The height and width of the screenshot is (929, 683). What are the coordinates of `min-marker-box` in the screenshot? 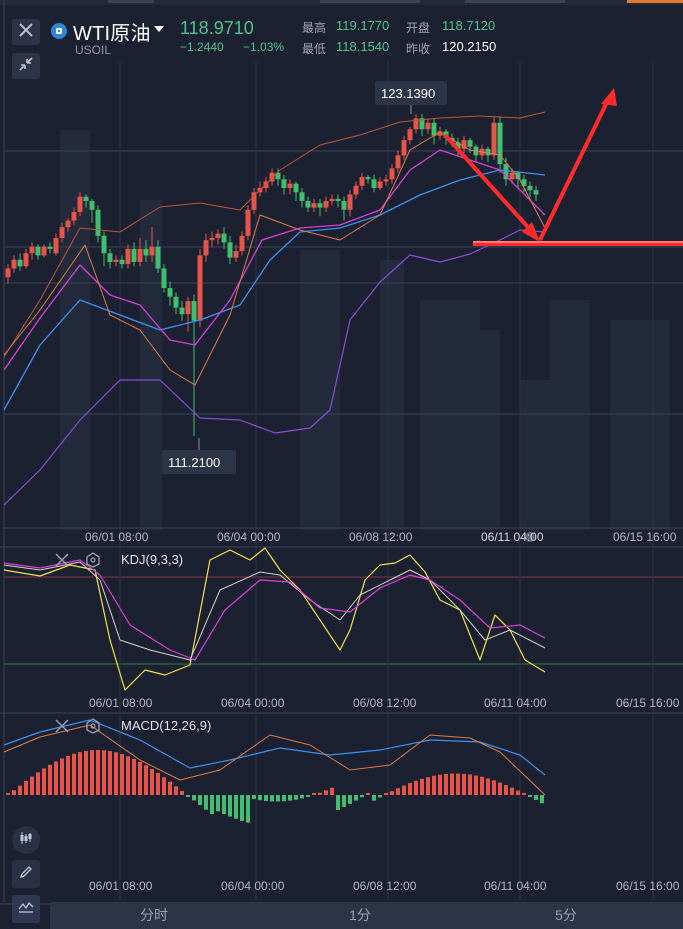 It's located at (199, 462).